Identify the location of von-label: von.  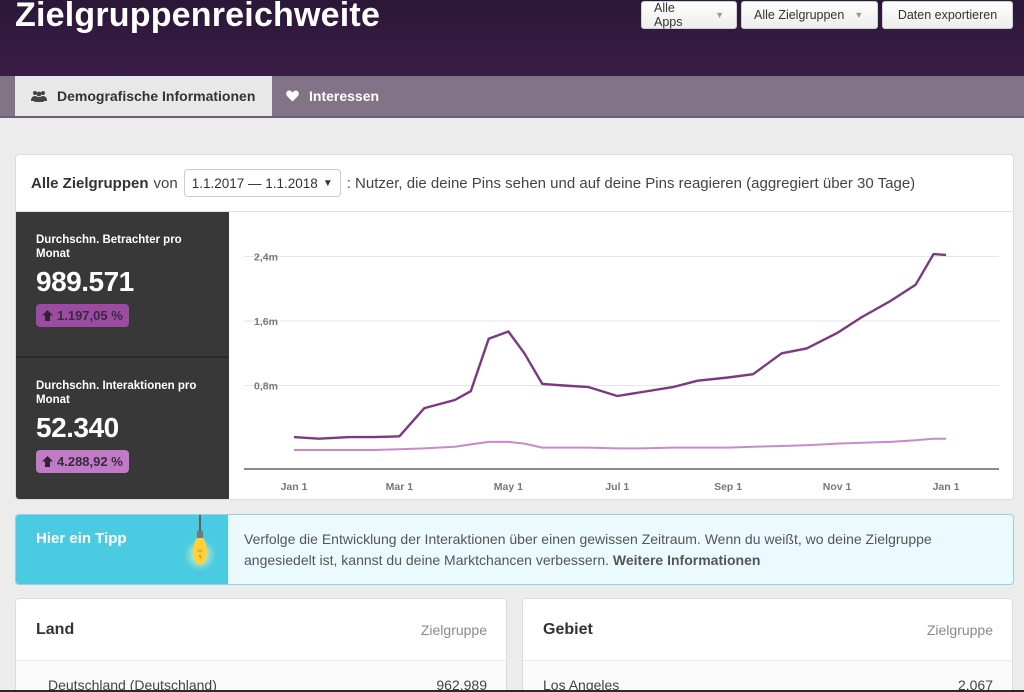
(165, 183).